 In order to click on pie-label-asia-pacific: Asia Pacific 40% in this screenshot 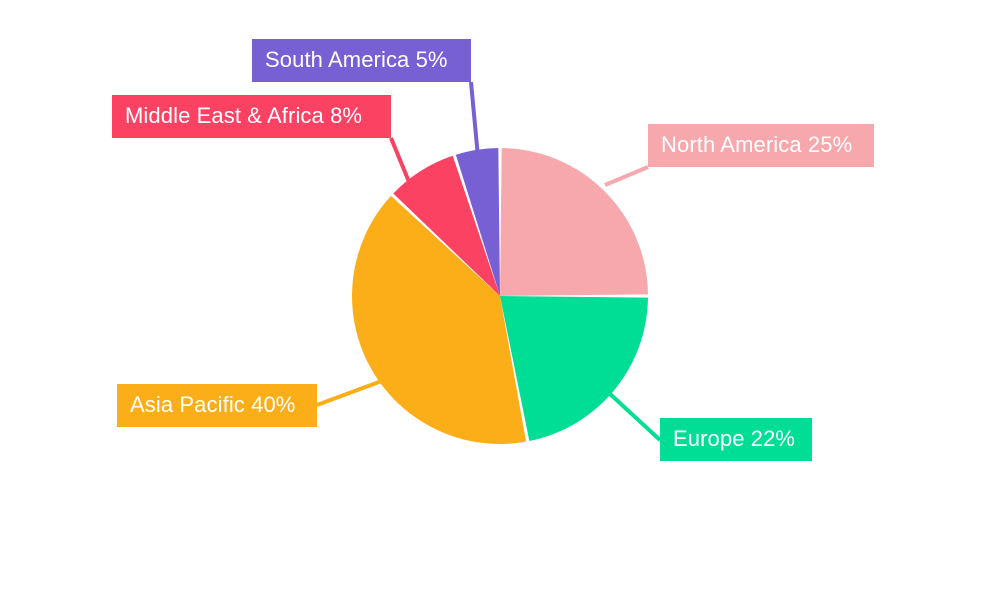, I will do `click(217, 405)`.